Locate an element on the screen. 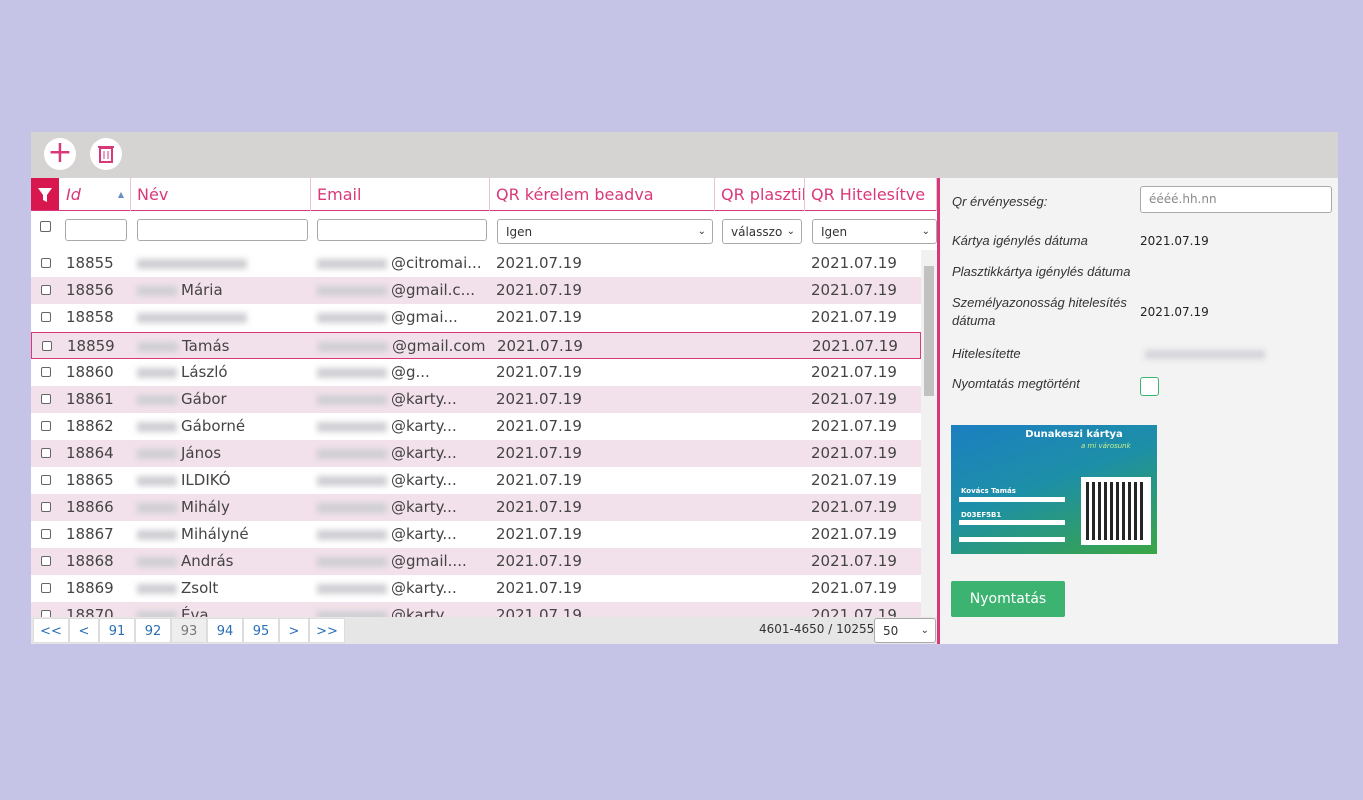 This screenshot has height=800, width=1363. table-row: 18858 @gmai... 2021.07.19 2021.07.19 is located at coordinates (476, 317).